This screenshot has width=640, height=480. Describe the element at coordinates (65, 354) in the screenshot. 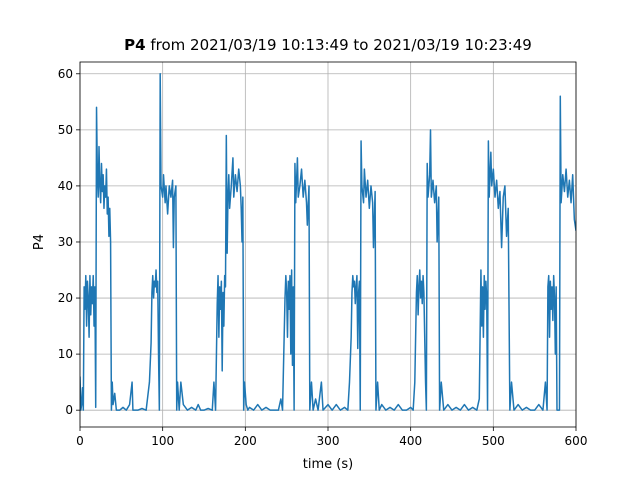

I see `y-tick-label: 10` at that location.